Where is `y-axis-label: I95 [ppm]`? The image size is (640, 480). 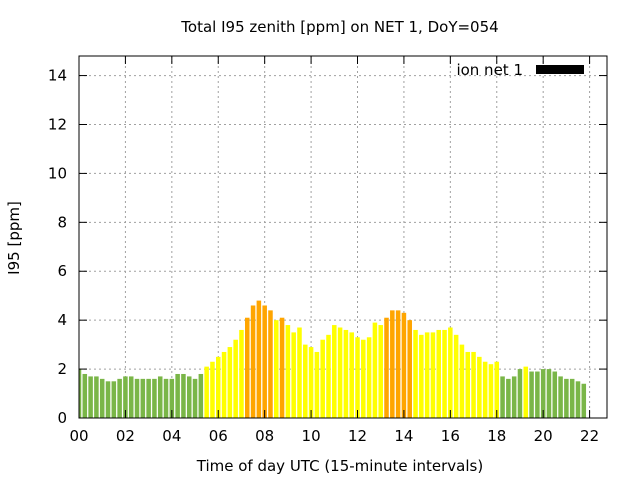 y-axis-label: I95 [ppm] is located at coordinates (14, 238).